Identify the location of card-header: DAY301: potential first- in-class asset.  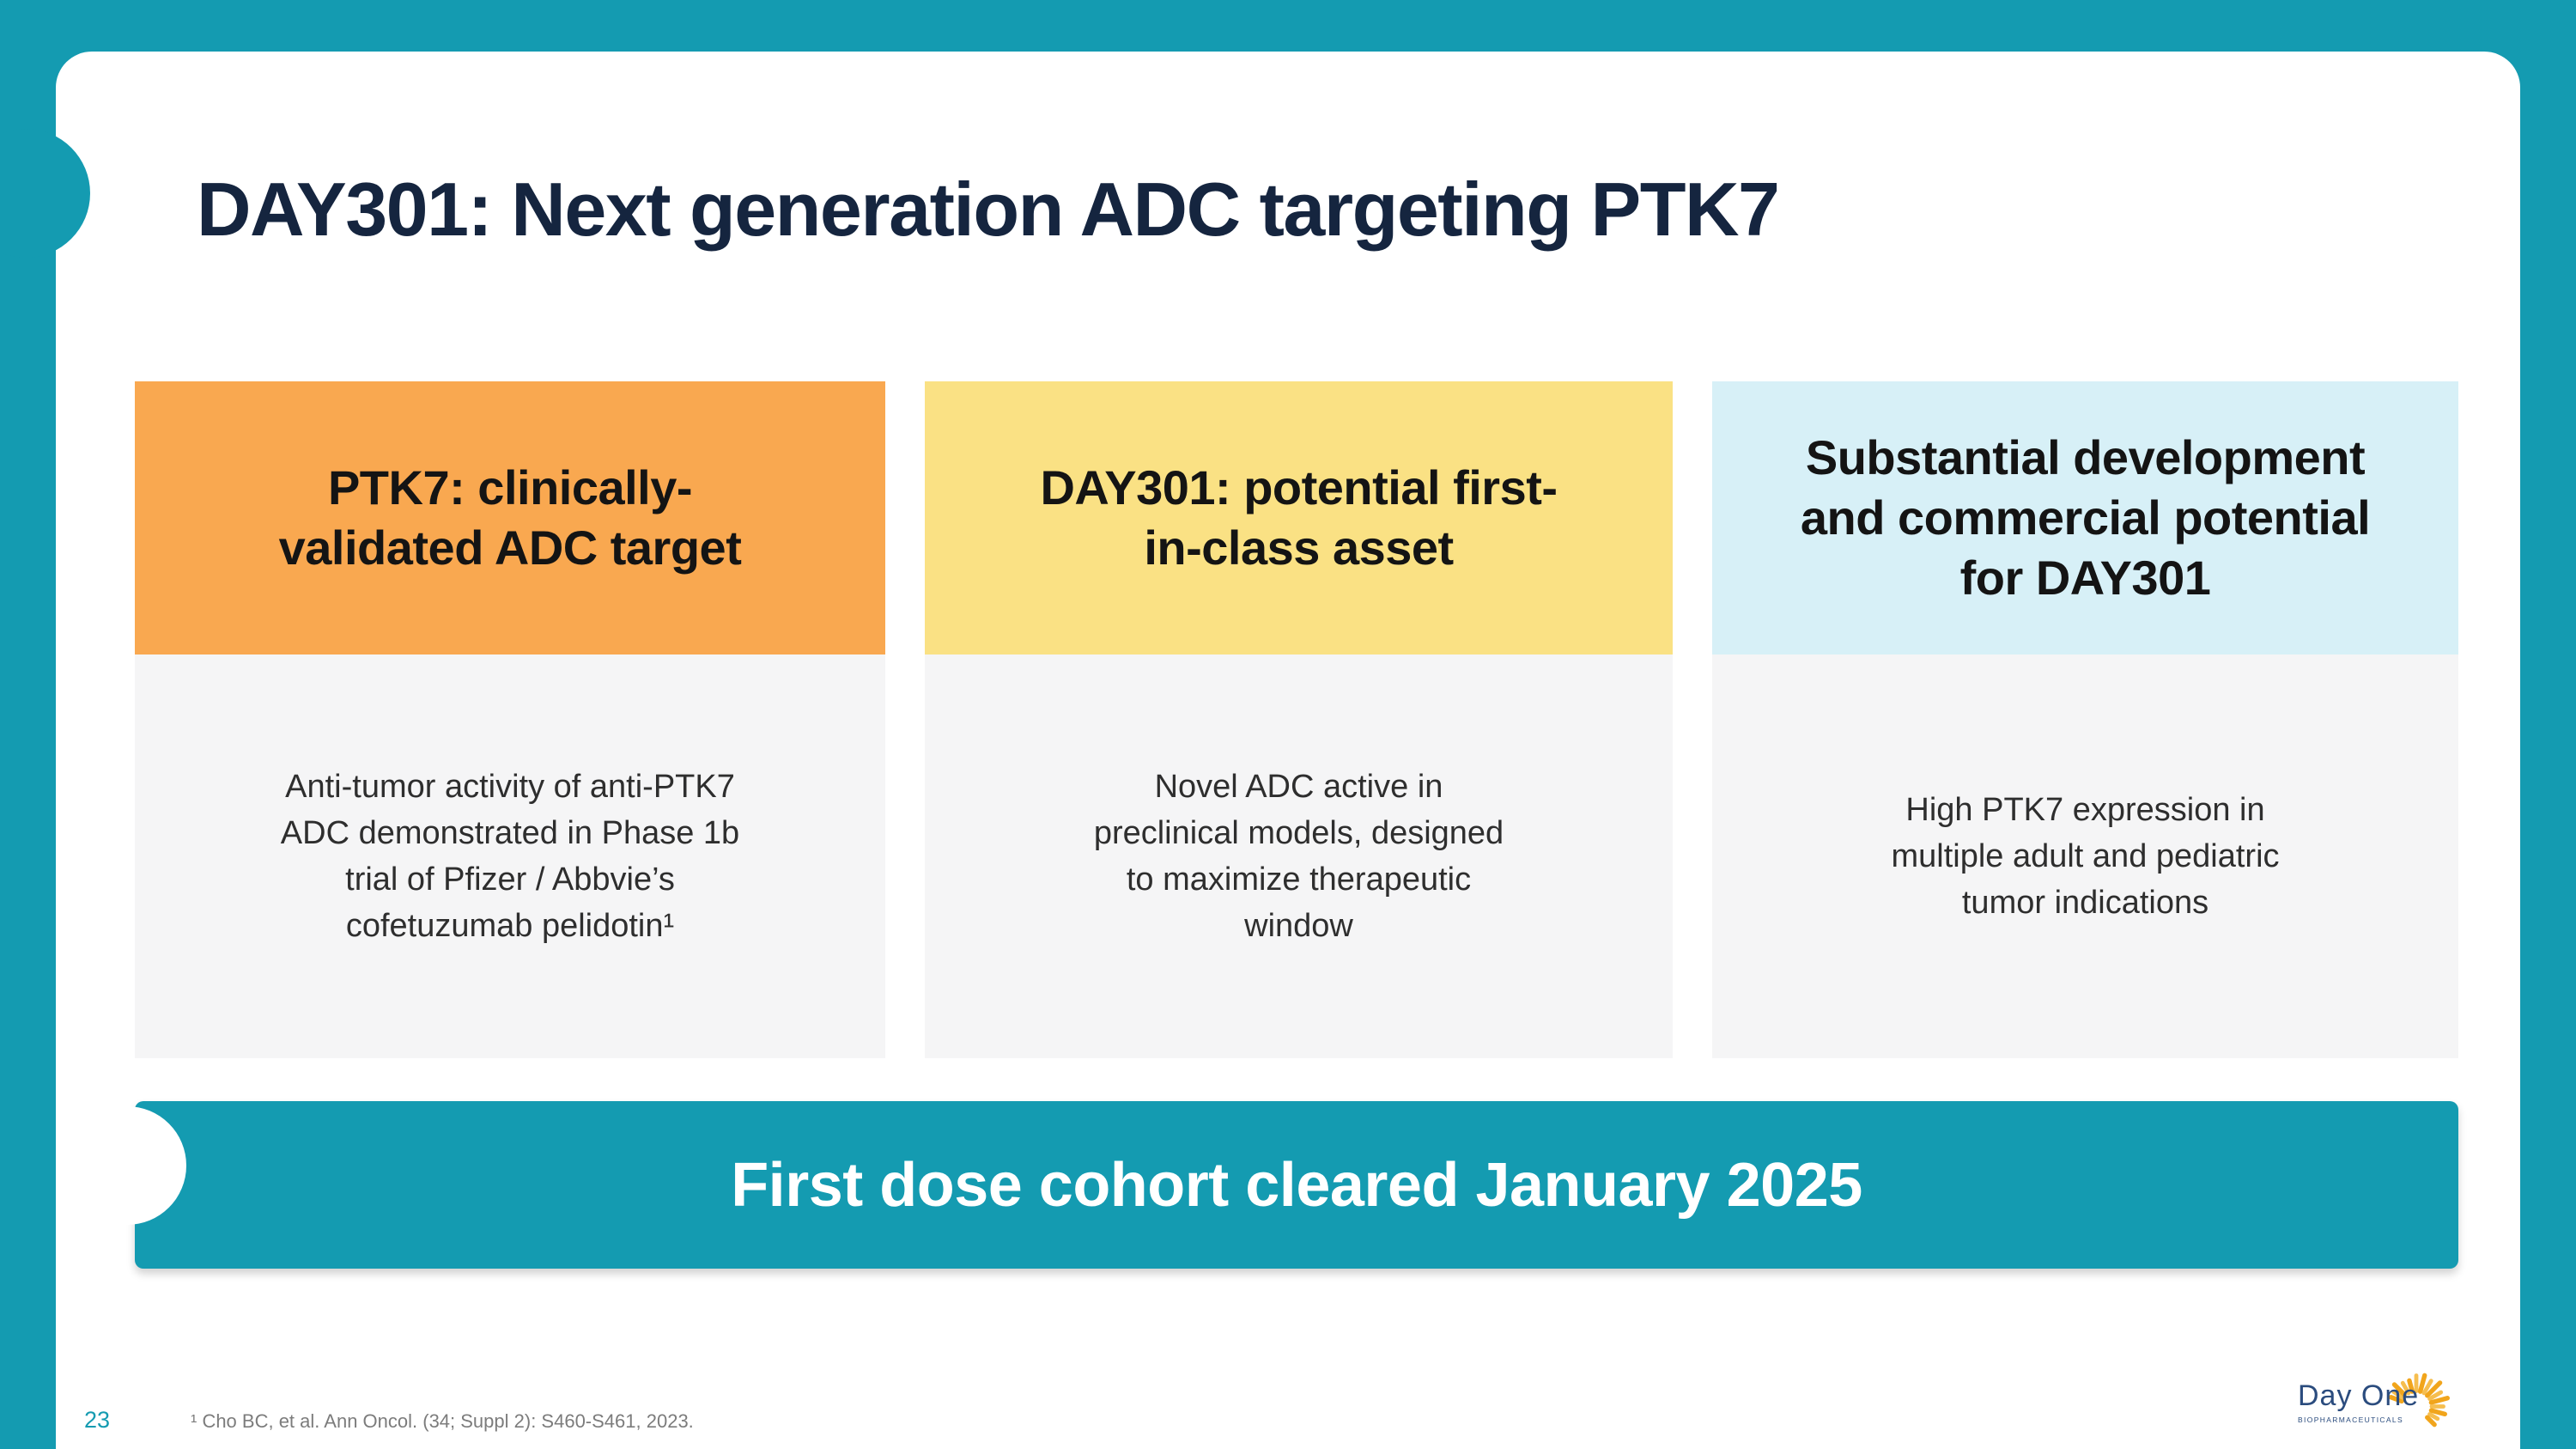
(1299, 517).